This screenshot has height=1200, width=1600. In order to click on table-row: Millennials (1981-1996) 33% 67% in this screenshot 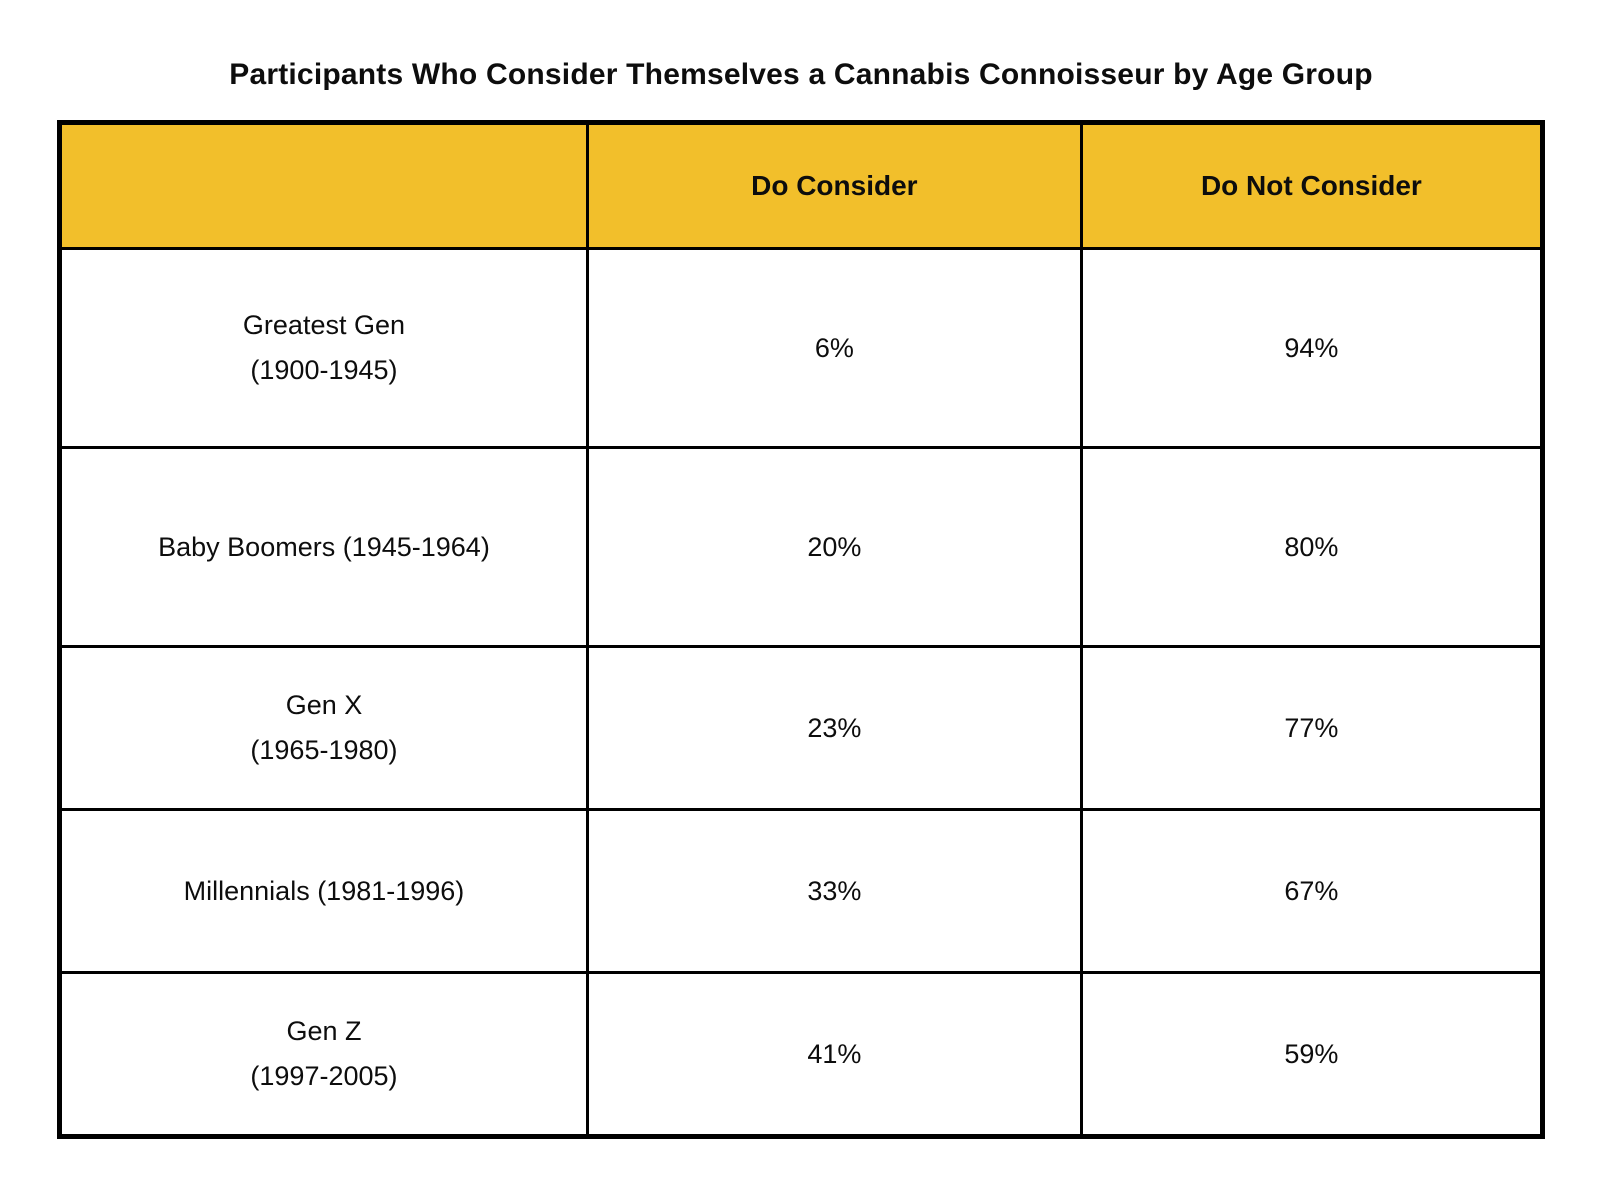, I will do `click(801, 891)`.